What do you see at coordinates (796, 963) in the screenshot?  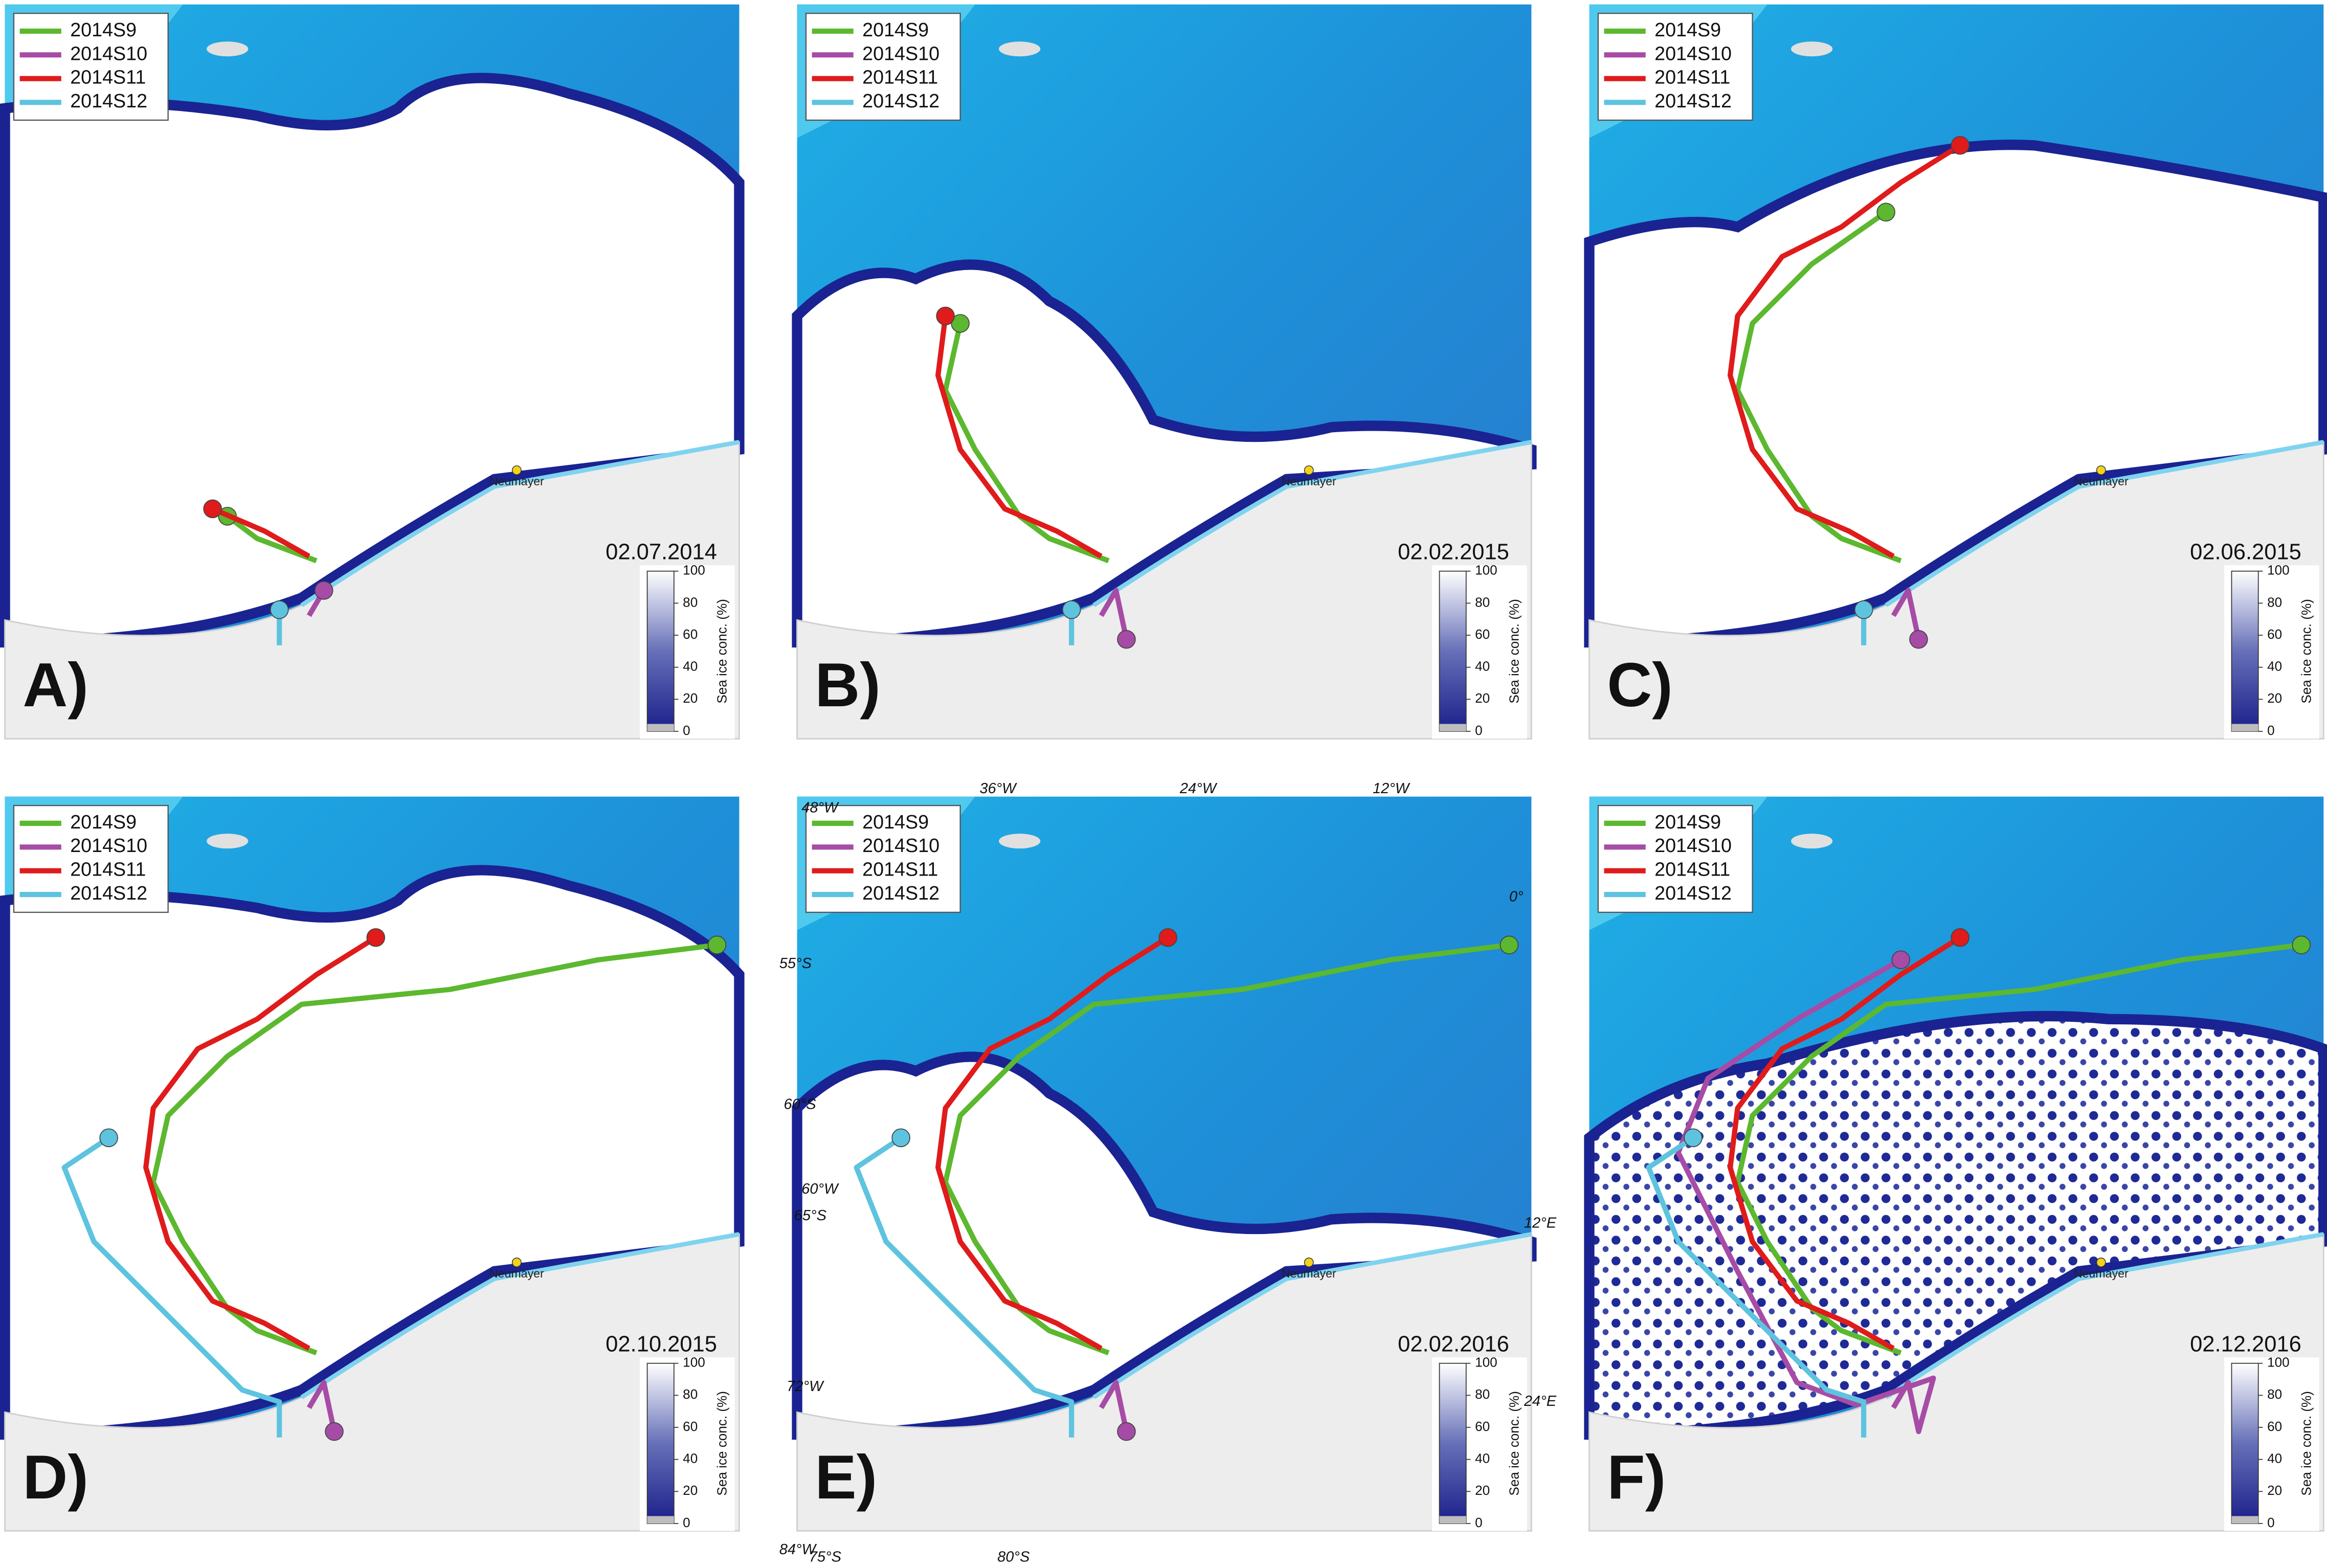 I see `graticule-label: 55°S` at bounding box center [796, 963].